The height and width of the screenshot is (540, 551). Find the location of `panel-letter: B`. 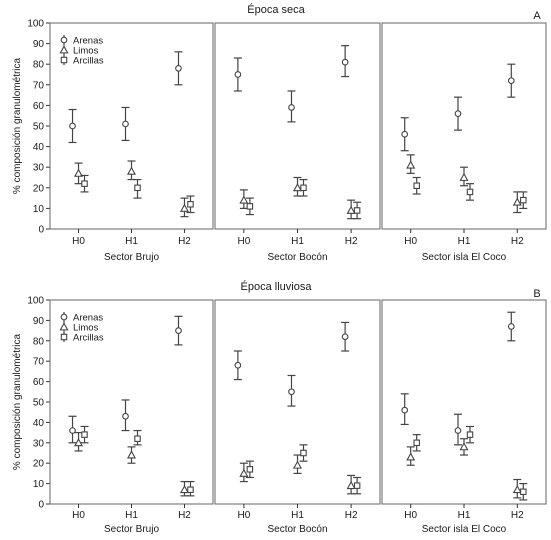

panel-letter: B is located at coordinates (536, 294).